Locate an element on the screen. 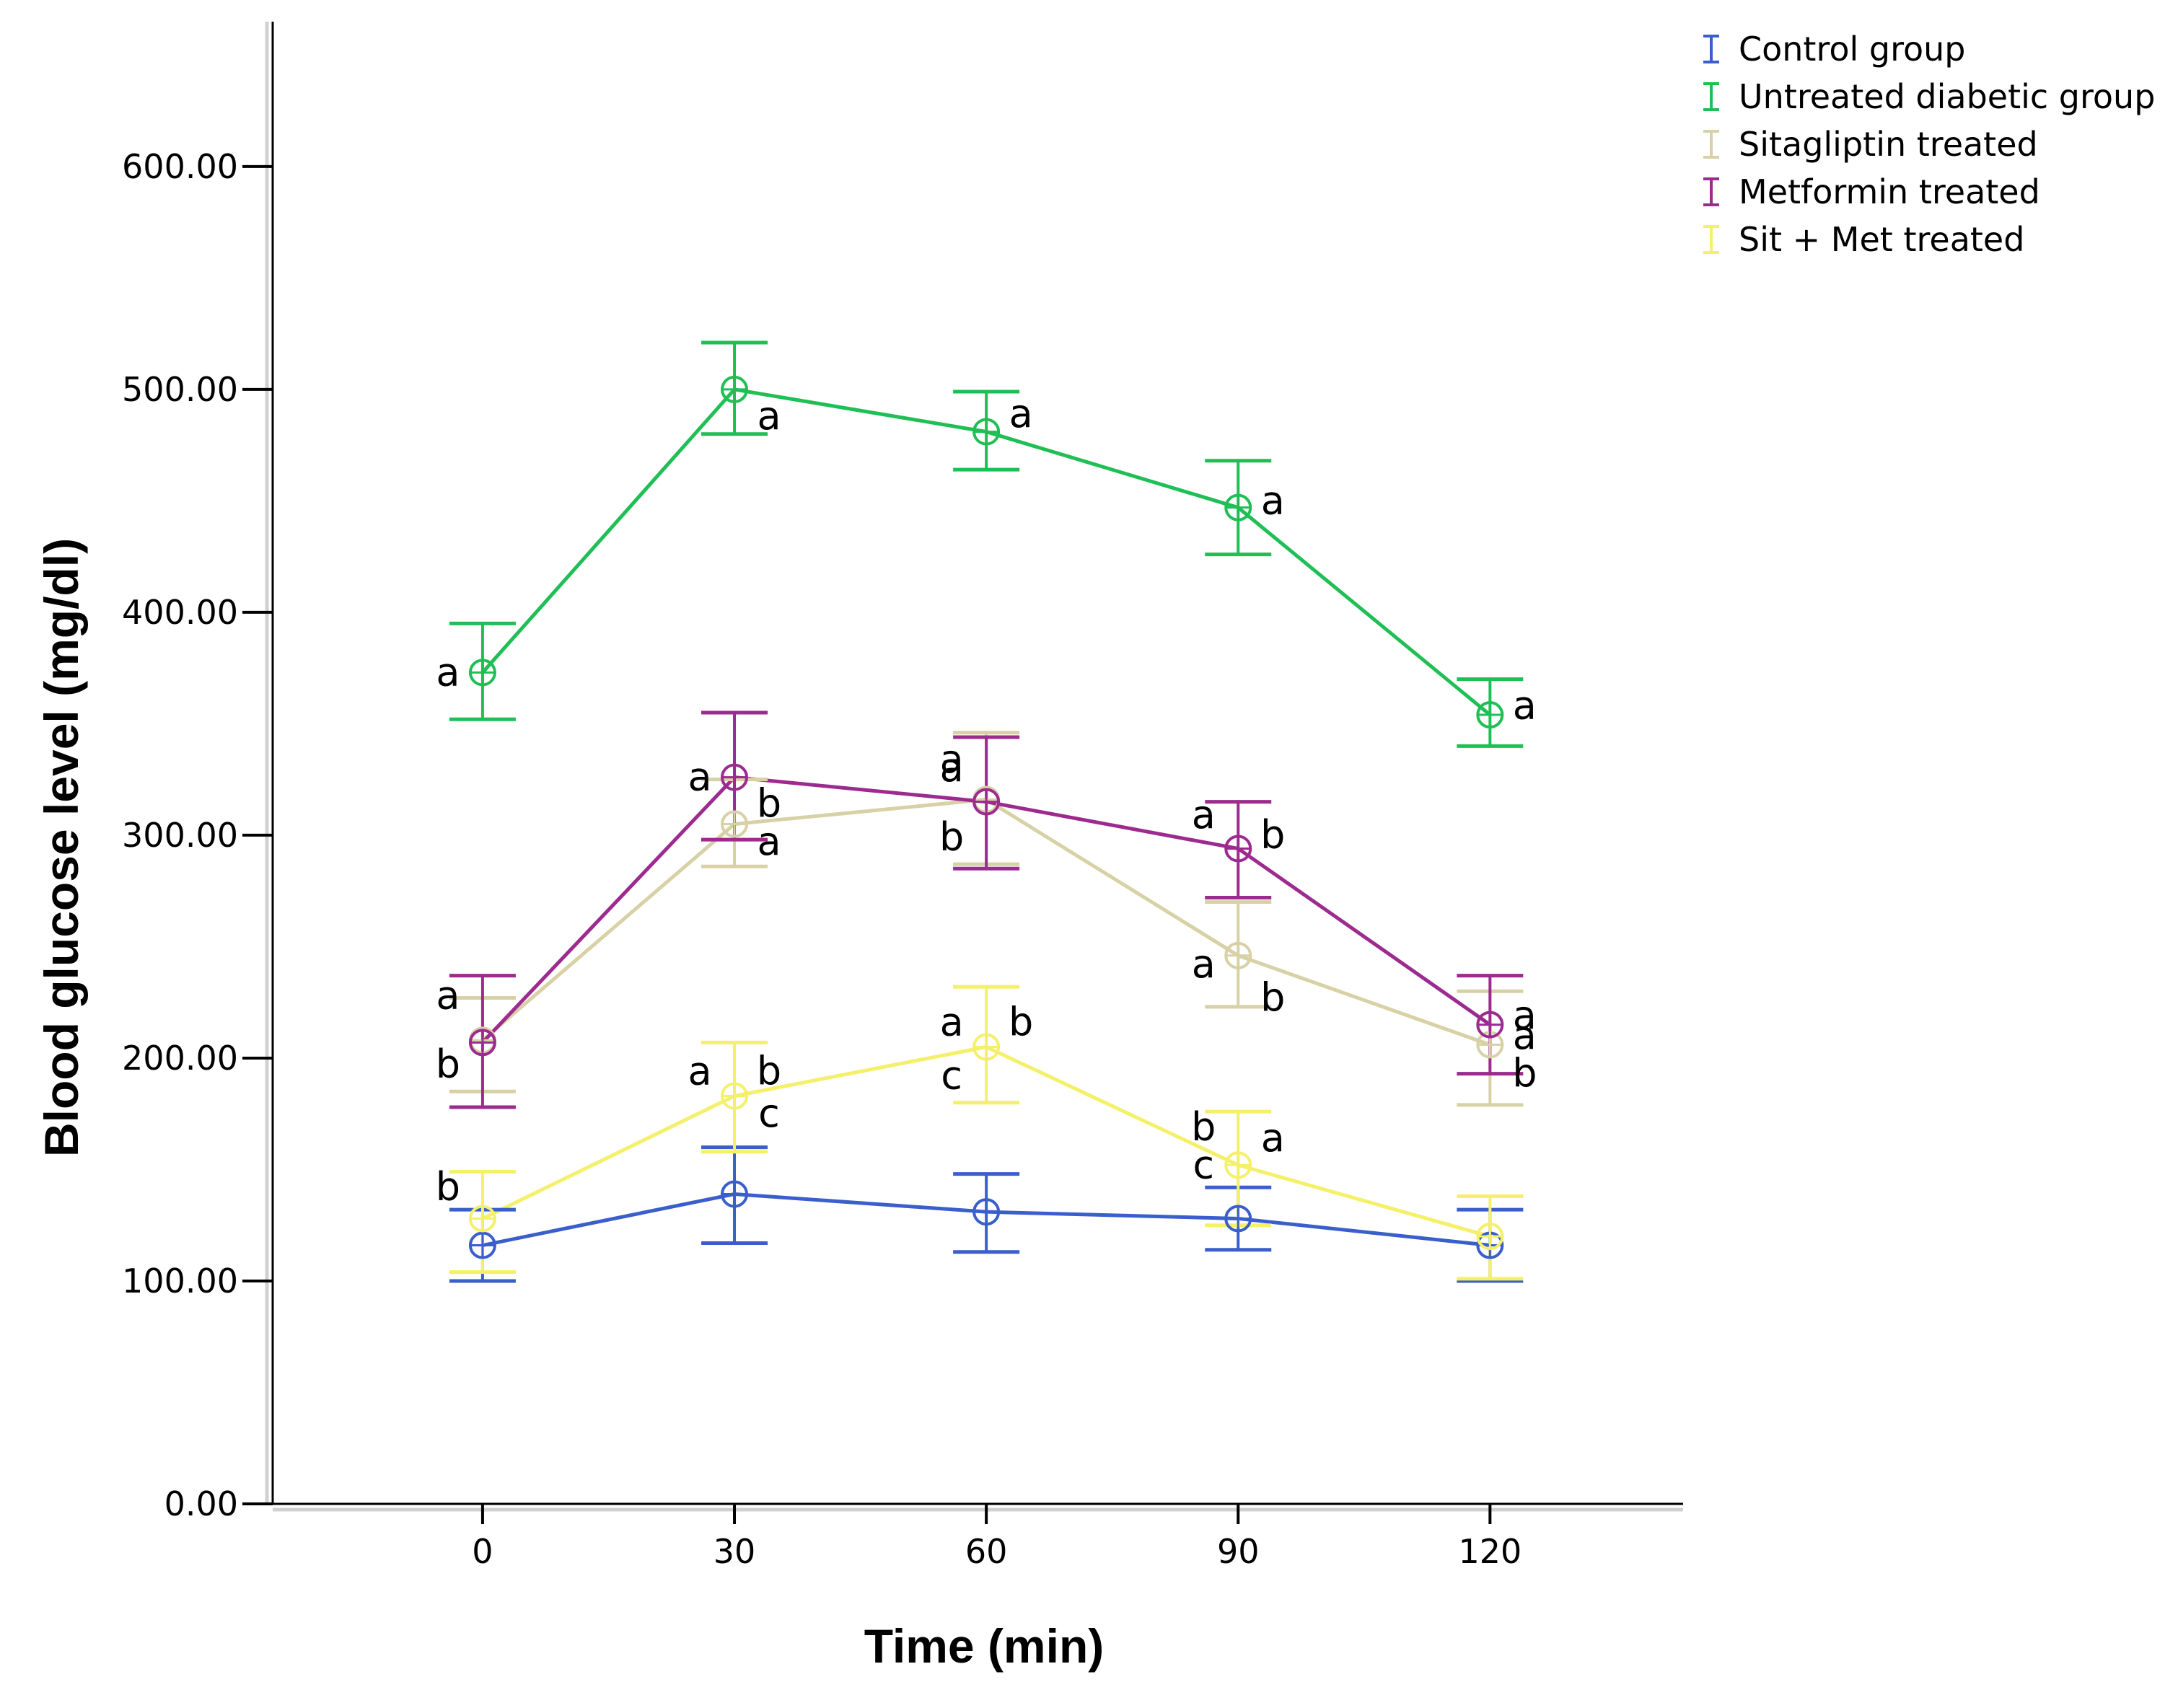  x-axis: 0 30 60 90 120 is located at coordinates (978, 1536).